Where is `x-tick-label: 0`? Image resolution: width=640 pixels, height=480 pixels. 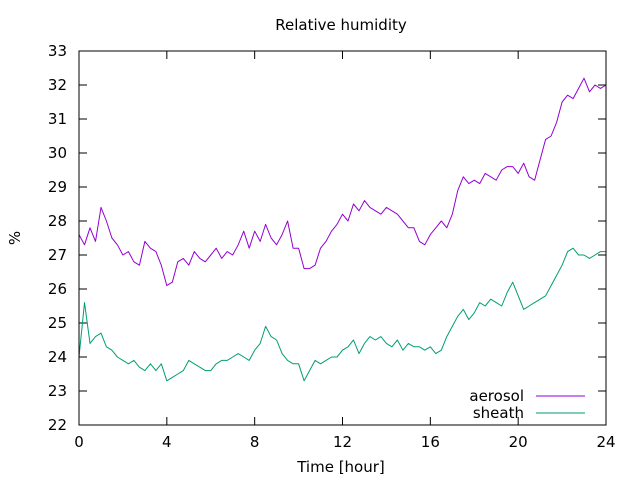
x-tick-label: 0 is located at coordinates (79, 442).